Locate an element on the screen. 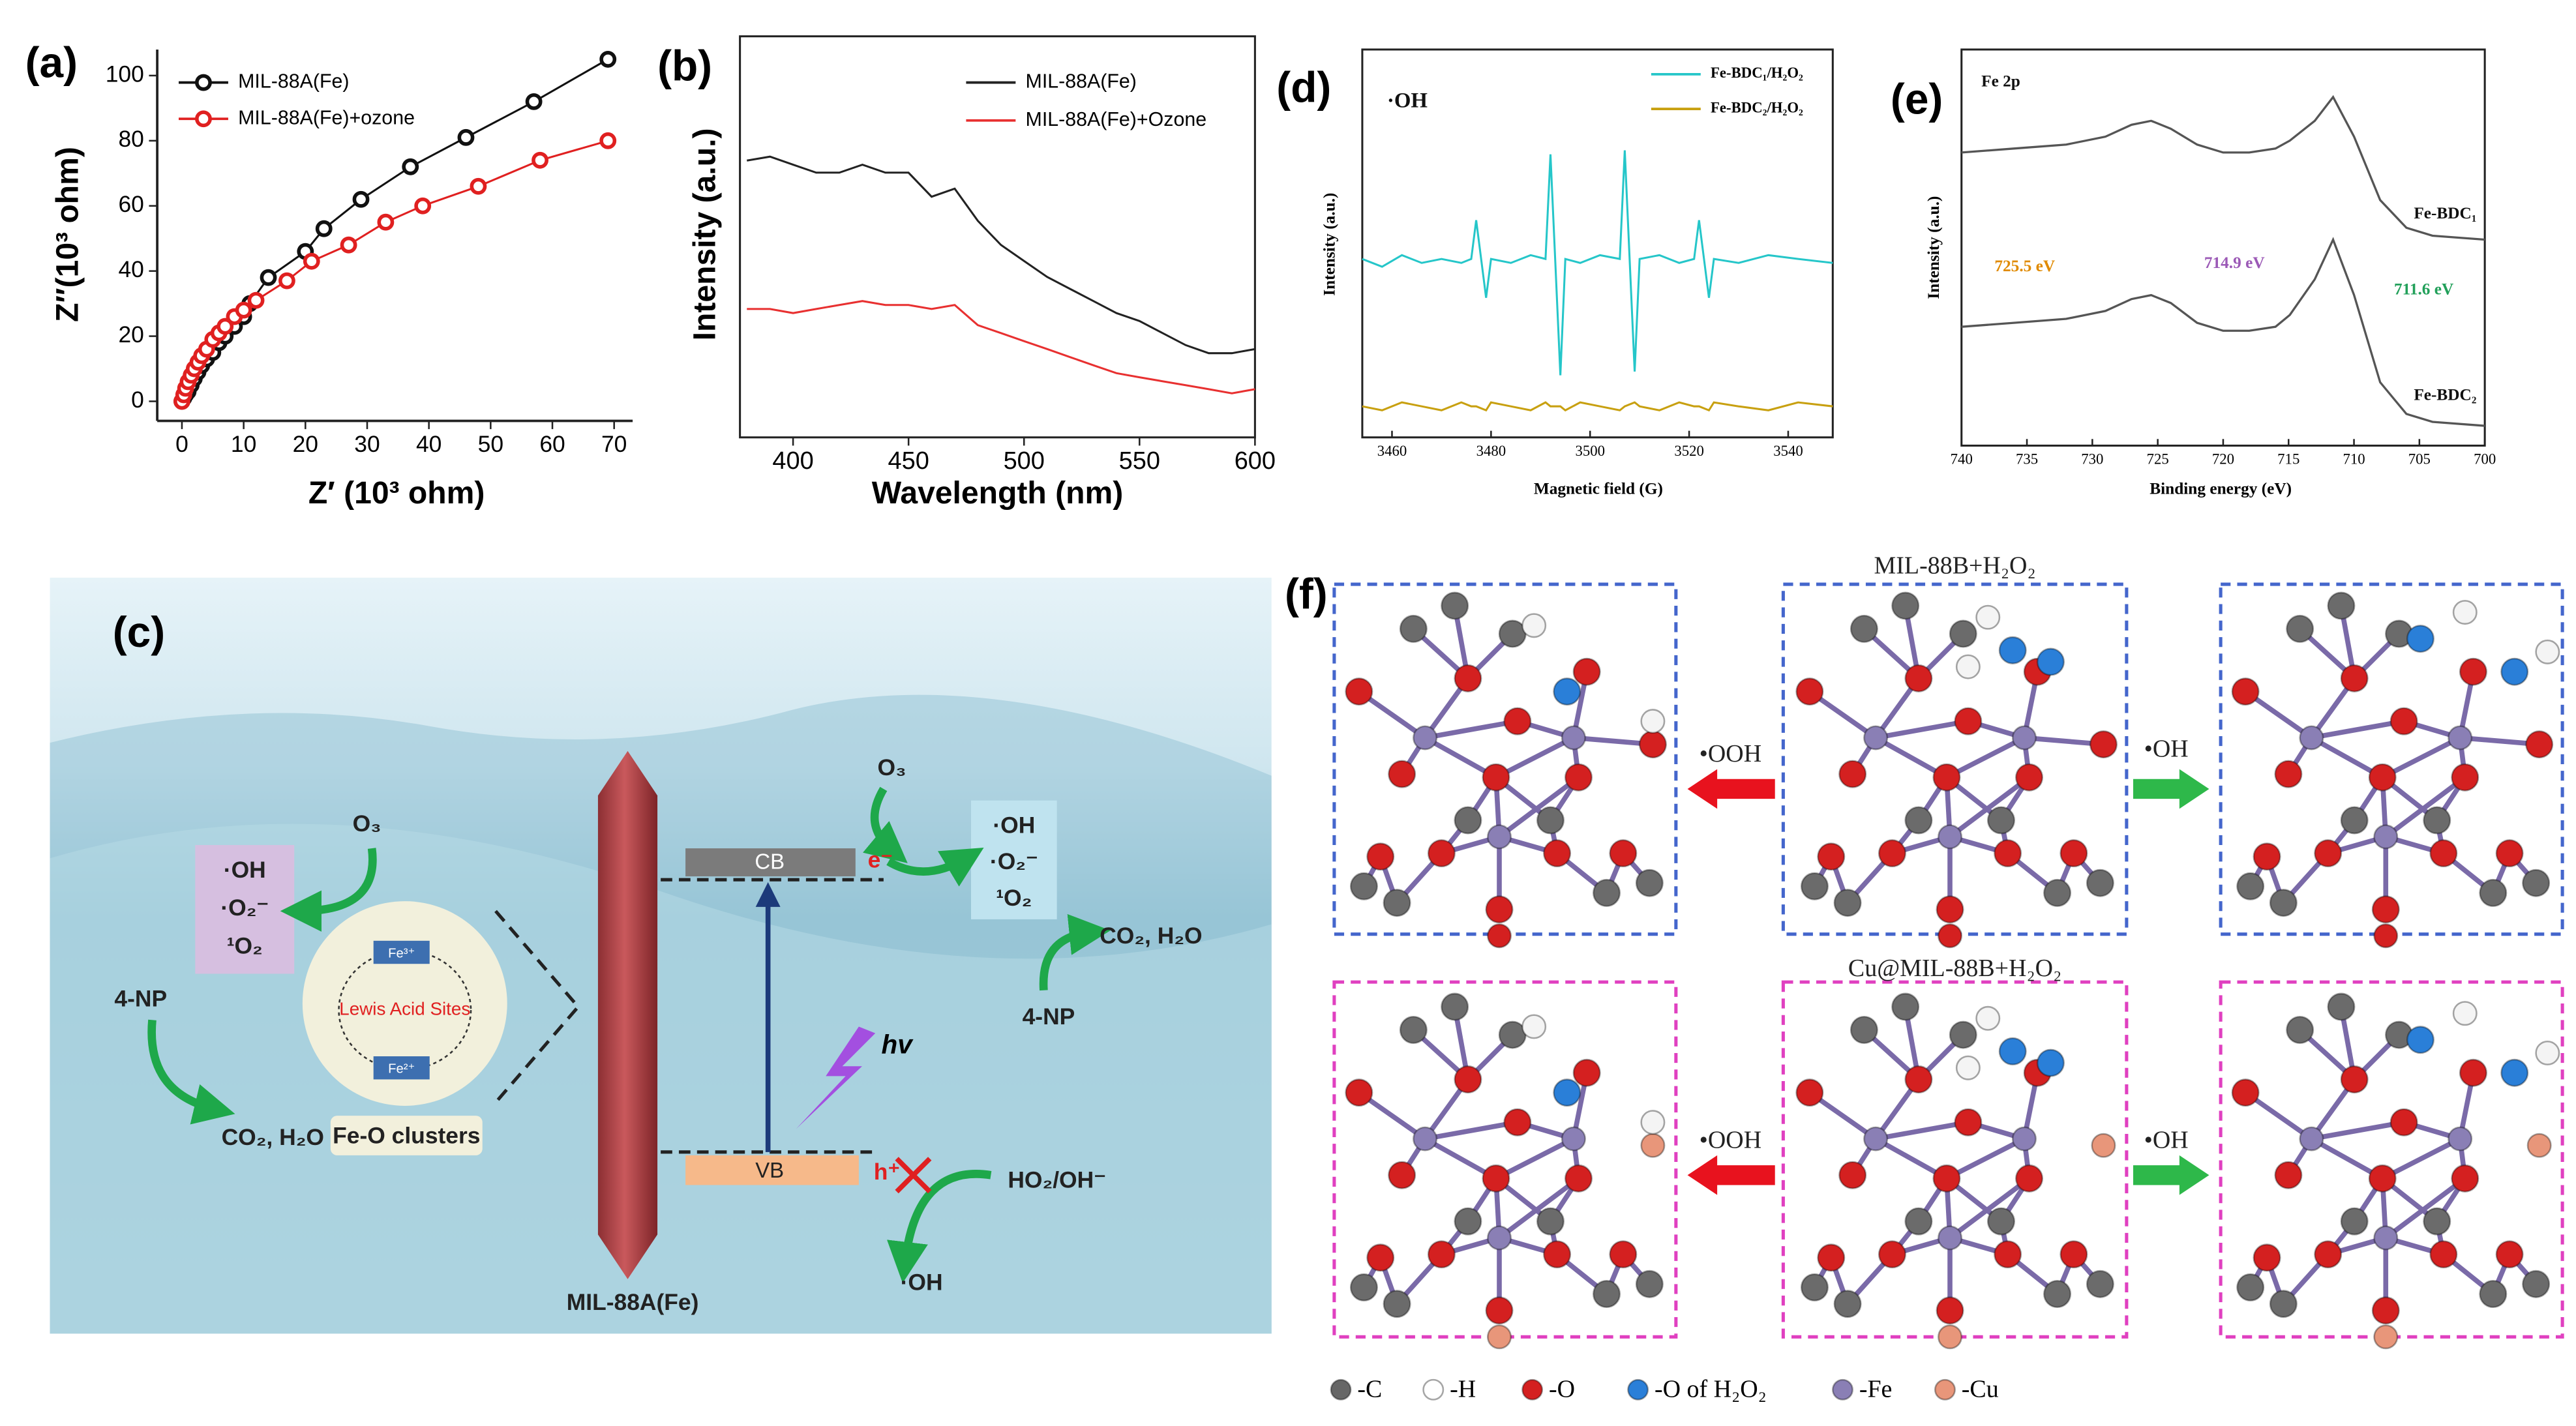 The height and width of the screenshot is (1426, 2576). legend-label: -O of H₂O₂ is located at coordinates (1711, 1389).